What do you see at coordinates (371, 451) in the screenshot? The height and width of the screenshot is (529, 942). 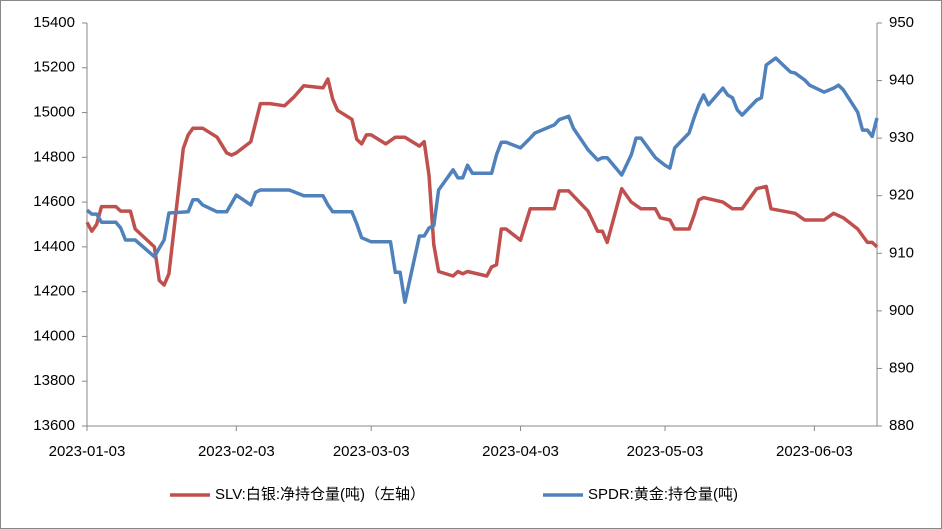 I see `x-tick-label: 2023-03-03` at bounding box center [371, 451].